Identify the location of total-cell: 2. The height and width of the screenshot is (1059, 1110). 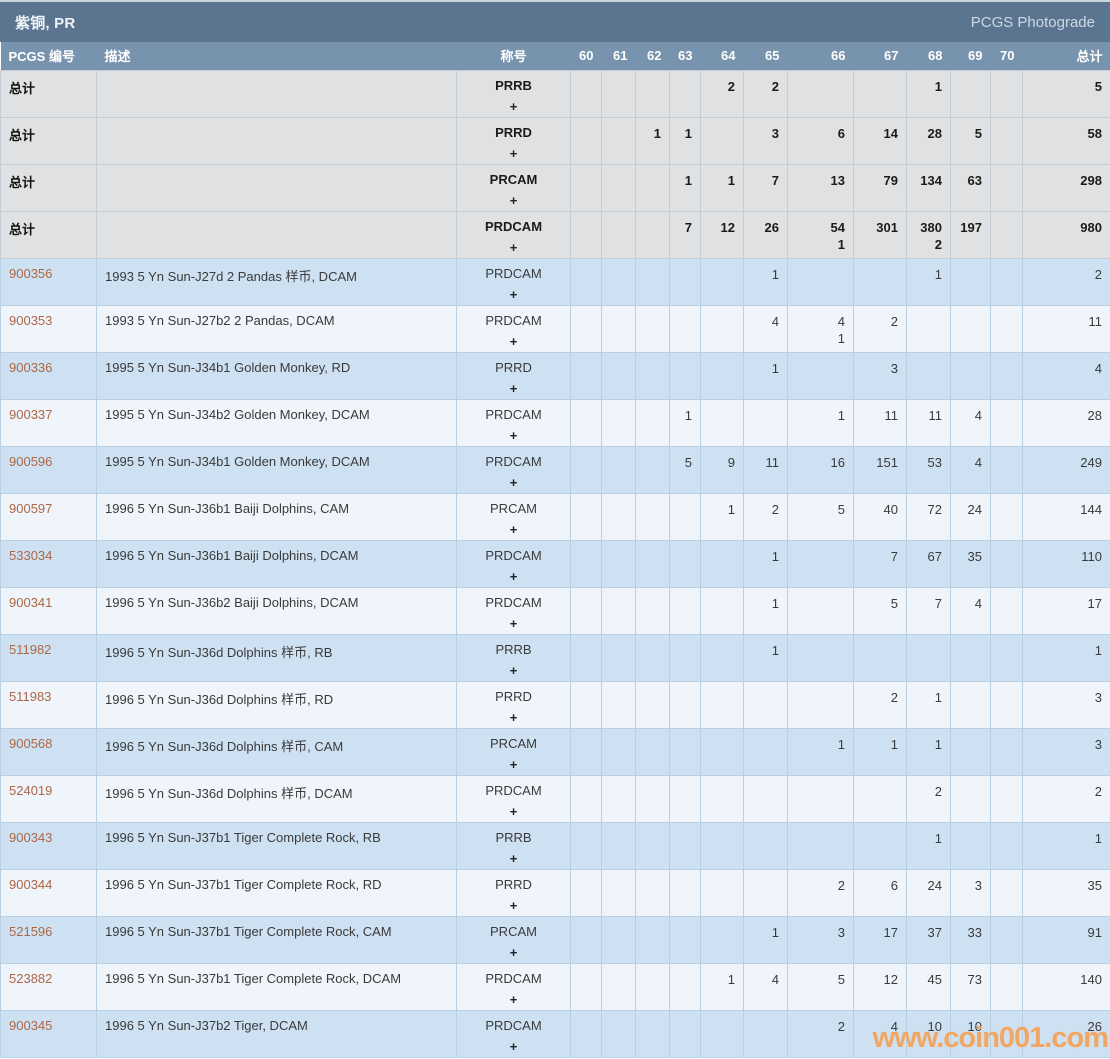
(1066, 281).